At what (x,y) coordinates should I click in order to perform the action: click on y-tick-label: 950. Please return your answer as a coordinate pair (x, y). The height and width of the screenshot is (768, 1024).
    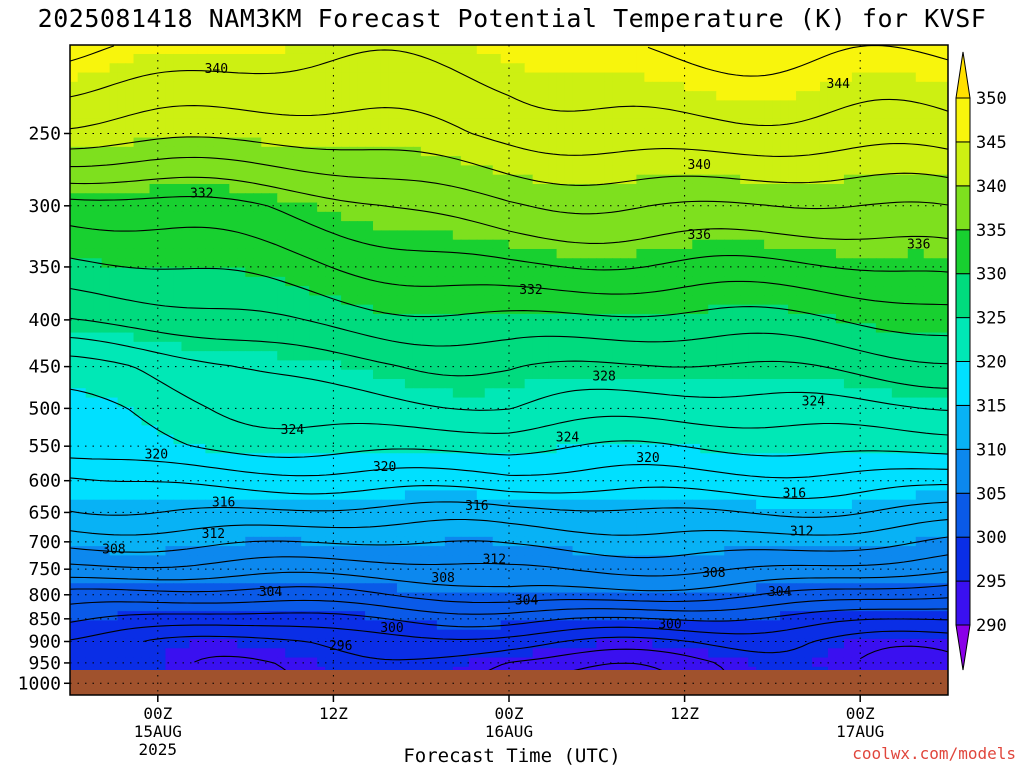
    Looking at the image, I should click on (44, 663).